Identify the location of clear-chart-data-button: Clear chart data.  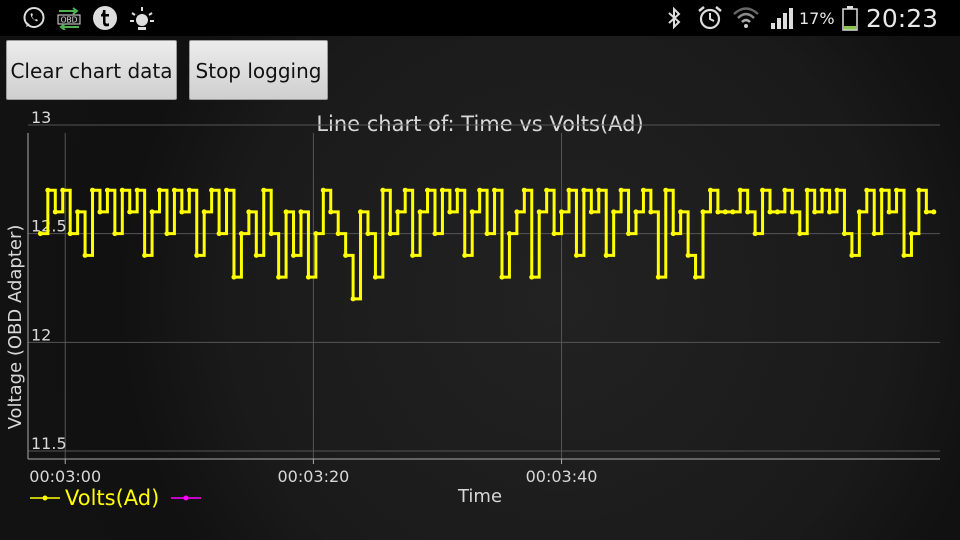
(91, 70).